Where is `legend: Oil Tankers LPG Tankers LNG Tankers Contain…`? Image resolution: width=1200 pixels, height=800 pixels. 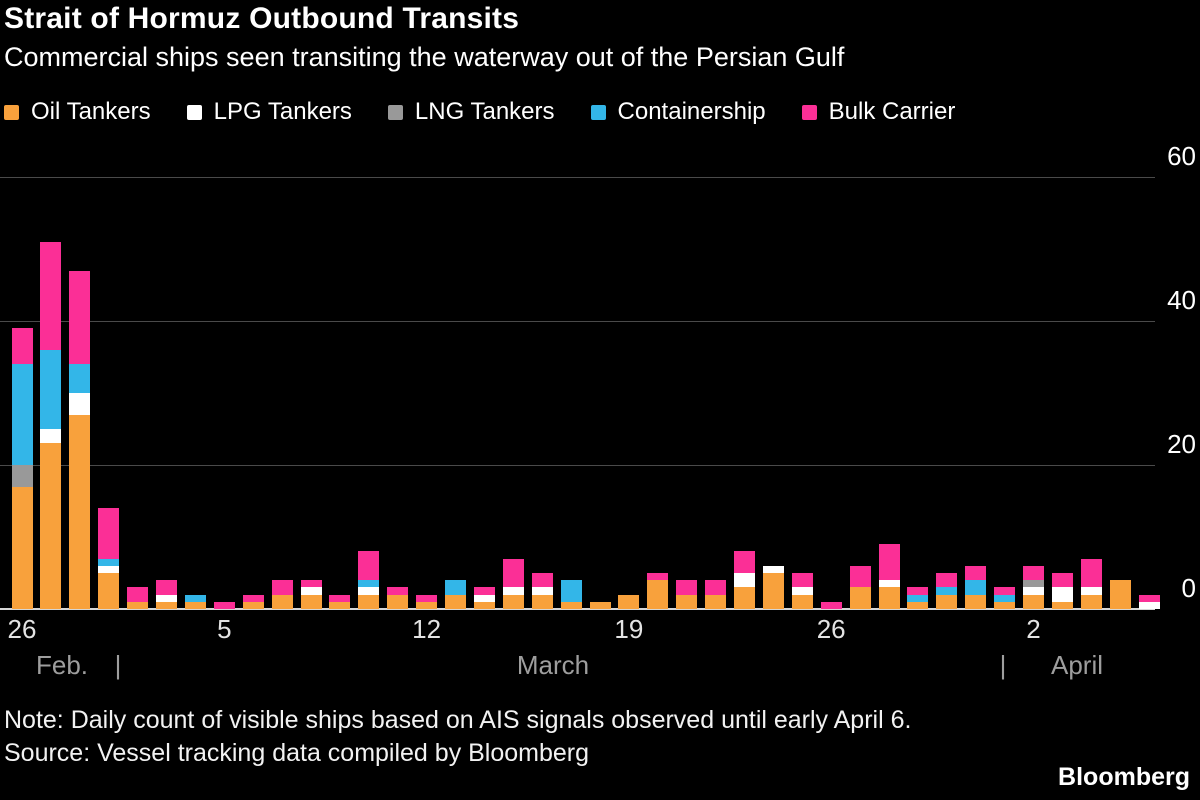 legend: Oil Tankers LPG Tankers LNG Tankers Contain… is located at coordinates (479, 112).